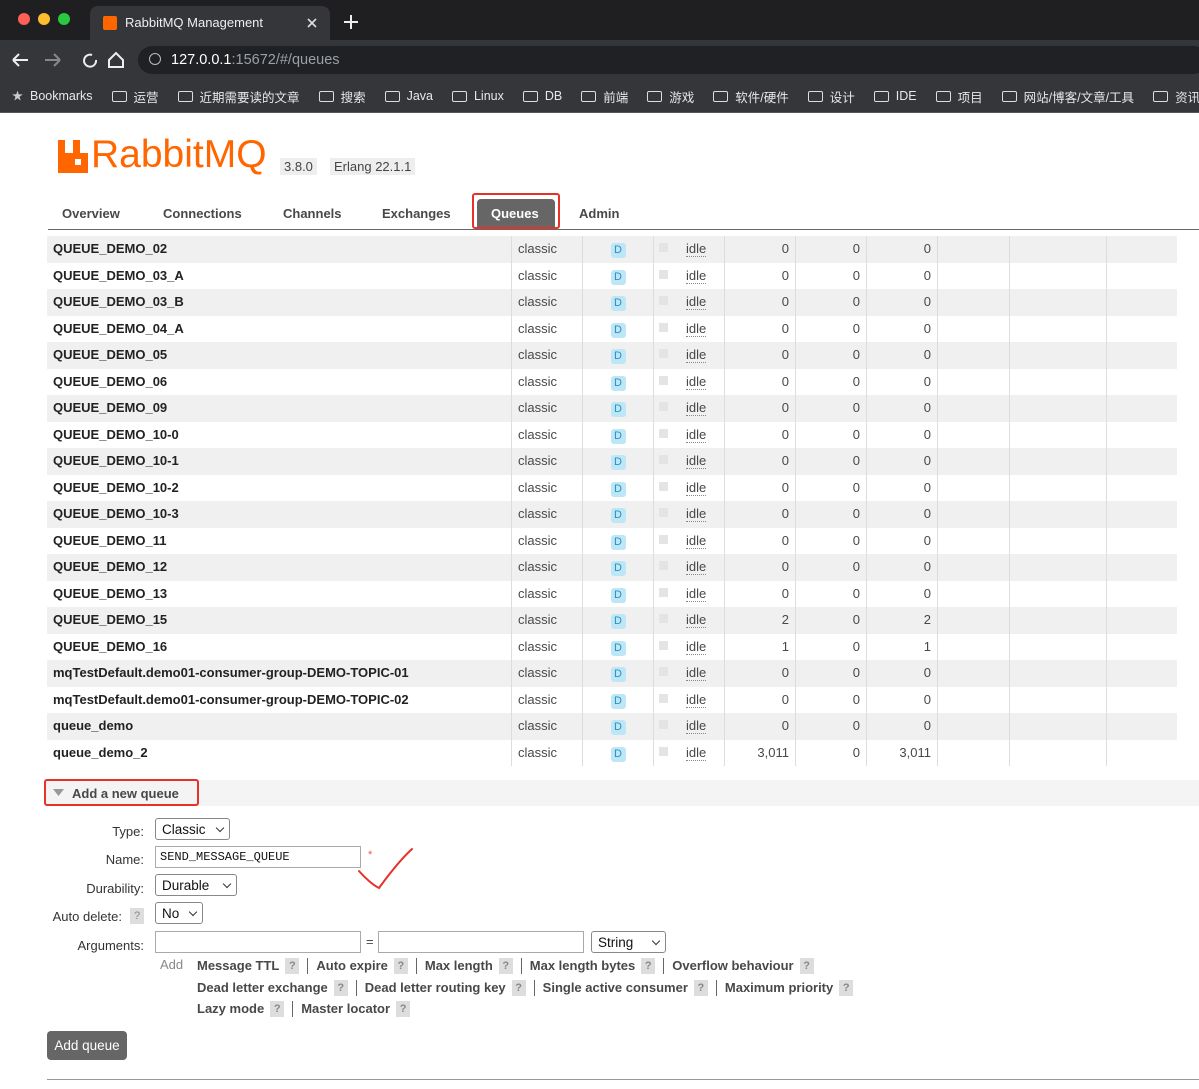  What do you see at coordinates (110, 407) in the screenshot?
I see `queue-name: QUEUE_DEMO_09` at bounding box center [110, 407].